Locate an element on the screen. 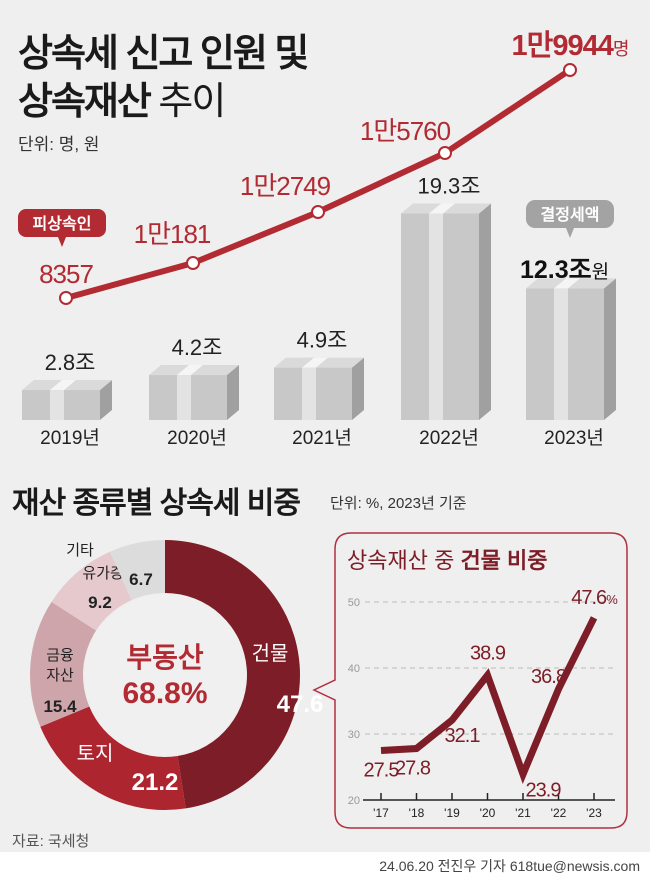 This screenshot has width=650, height=873. footer-strip is located at coordinates (325, 862).